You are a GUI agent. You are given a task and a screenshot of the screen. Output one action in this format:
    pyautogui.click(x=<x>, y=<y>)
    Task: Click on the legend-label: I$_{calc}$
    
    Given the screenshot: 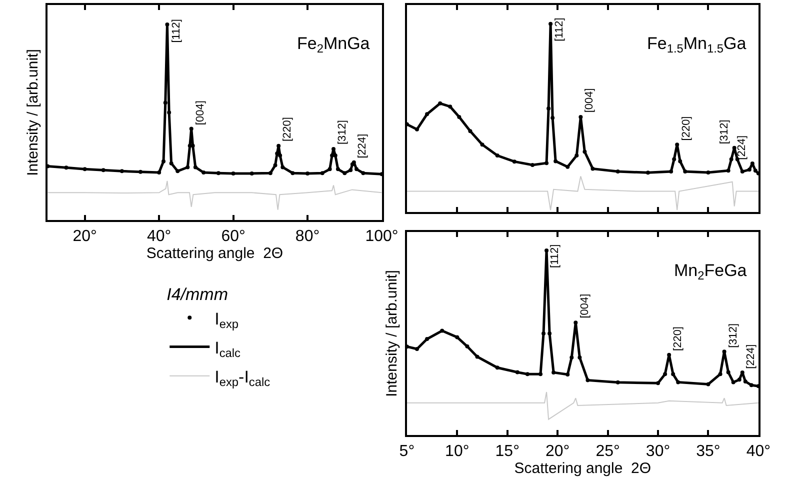 What is the action you would take?
    pyautogui.click(x=227, y=349)
    